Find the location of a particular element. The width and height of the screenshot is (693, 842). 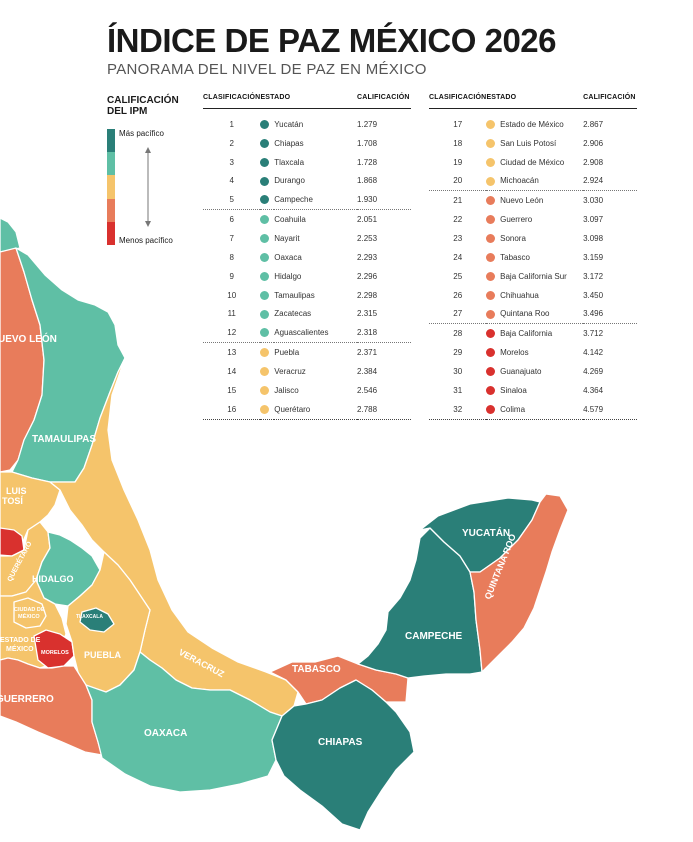

score-cell: 2.924 is located at coordinates (610, 181).